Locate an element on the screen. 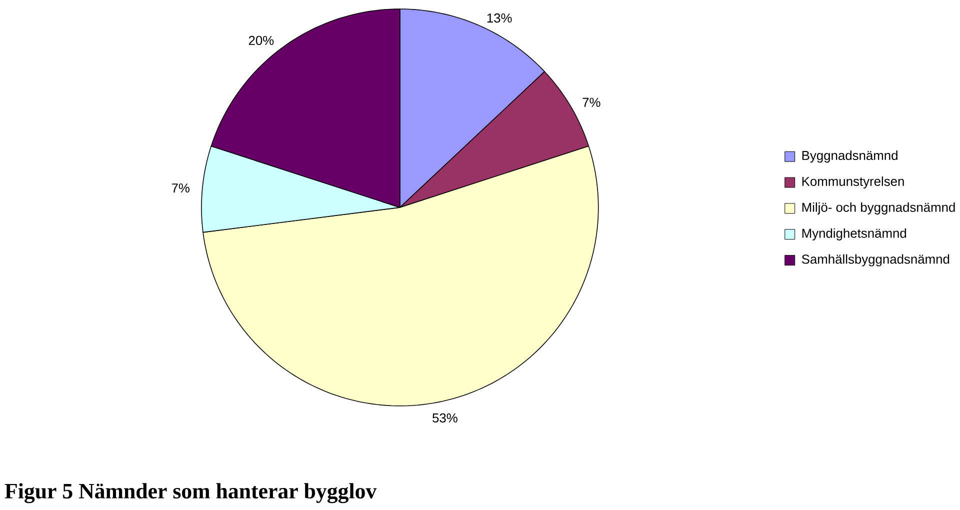 This screenshot has width=960, height=510. legend-label: Myndighetsnämnd is located at coordinates (854, 234).